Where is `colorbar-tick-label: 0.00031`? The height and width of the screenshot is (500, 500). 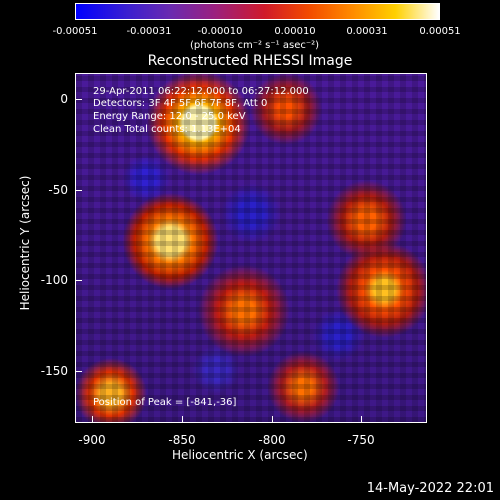 colorbar-tick-label: 0.00031 is located at coordinates (367, 31).